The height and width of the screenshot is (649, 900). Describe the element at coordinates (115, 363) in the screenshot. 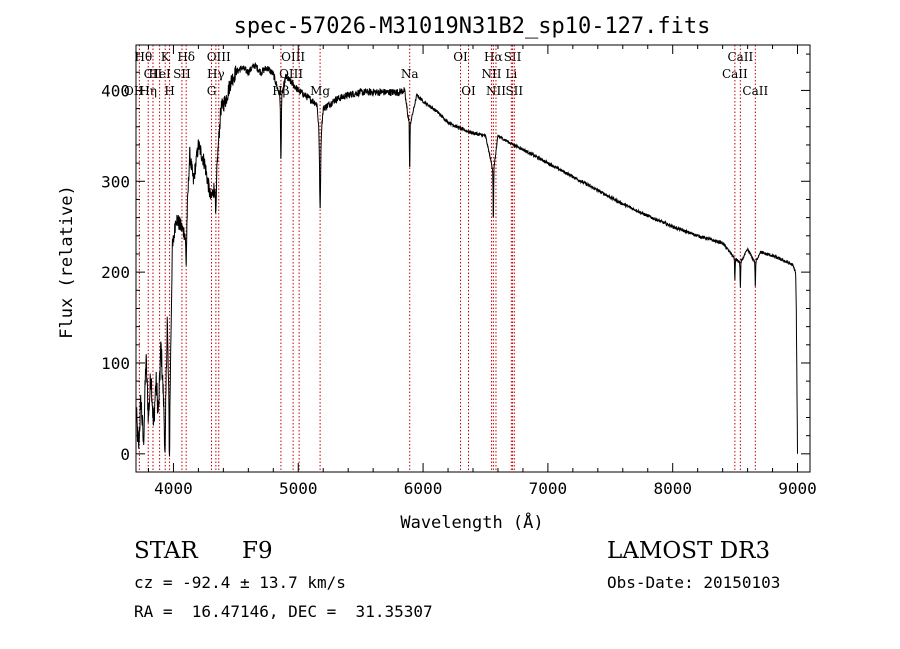

I see `y-tick-label: 100` at that location.